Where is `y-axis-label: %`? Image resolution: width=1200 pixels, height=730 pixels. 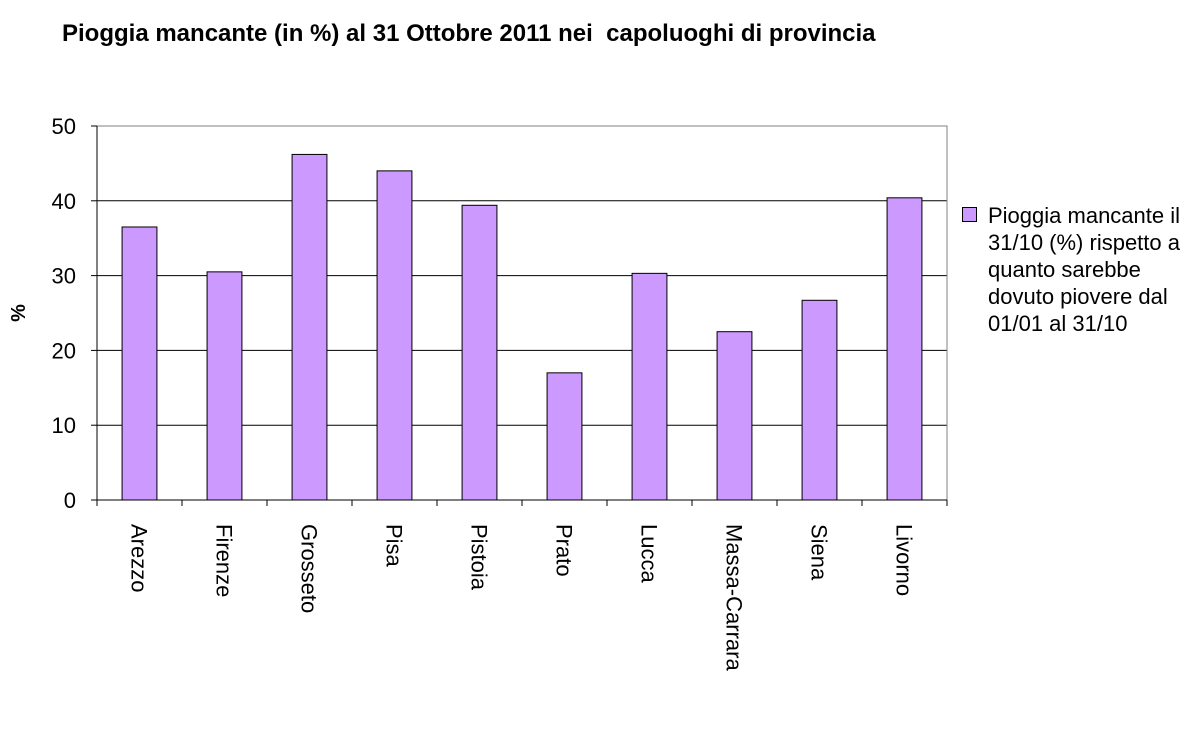 y-axis-label: % is located at coordinates (19, 313).